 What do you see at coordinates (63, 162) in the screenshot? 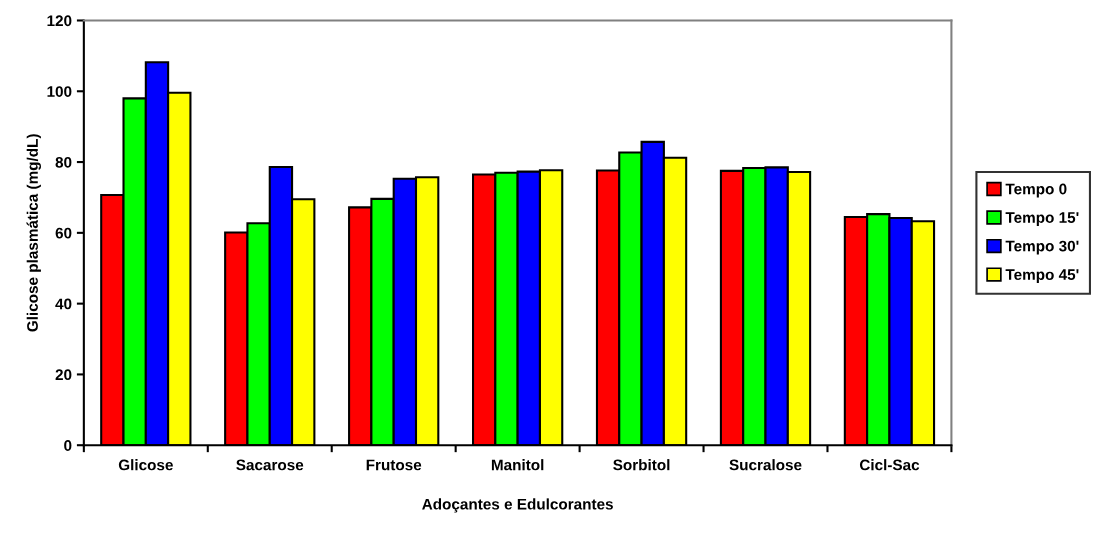
I see `y-tick-label: 80` at bounding box center [63, 162].